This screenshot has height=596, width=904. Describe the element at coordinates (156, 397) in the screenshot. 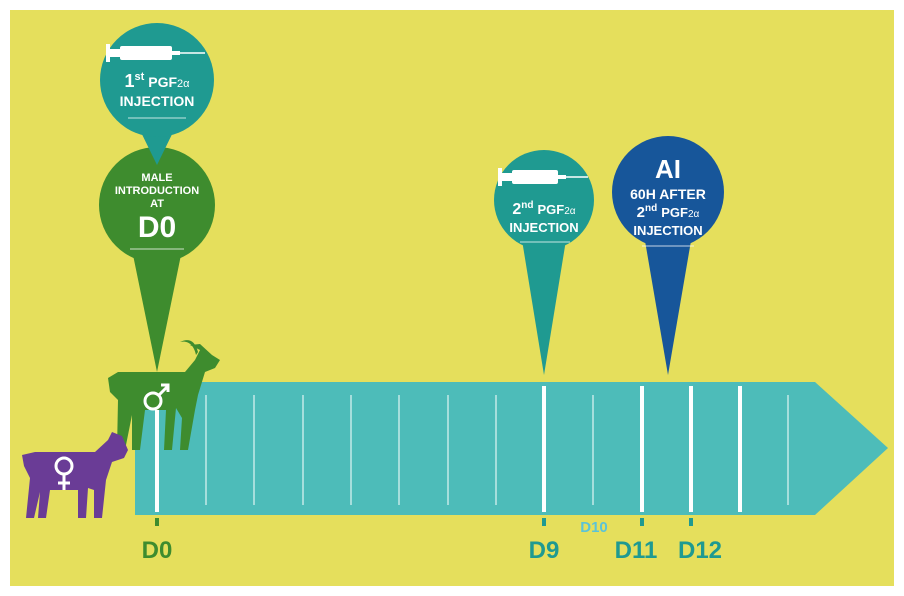

I see `male-symbol` at that location.